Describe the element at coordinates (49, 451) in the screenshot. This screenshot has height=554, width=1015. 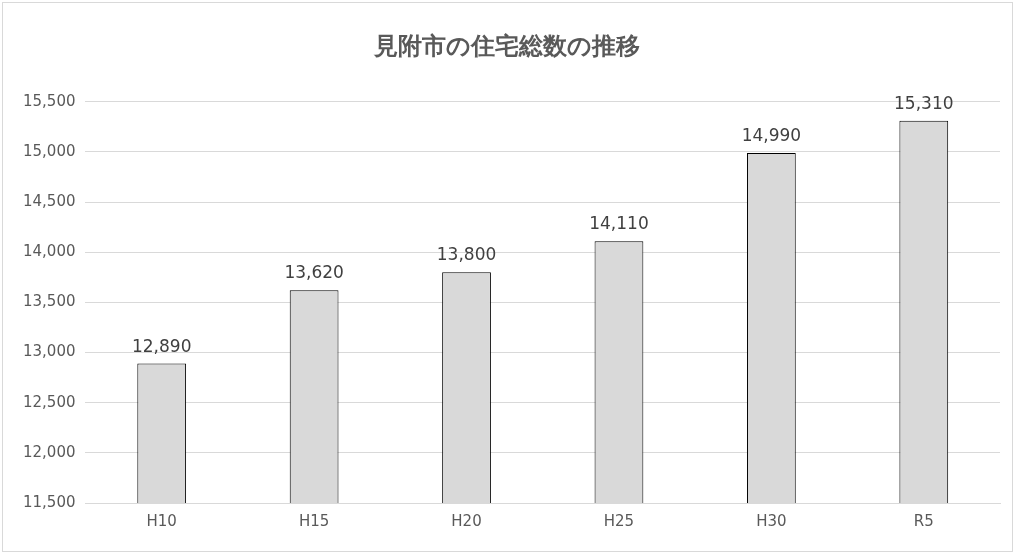
I see `y-tick-label: 12,000` at that location.